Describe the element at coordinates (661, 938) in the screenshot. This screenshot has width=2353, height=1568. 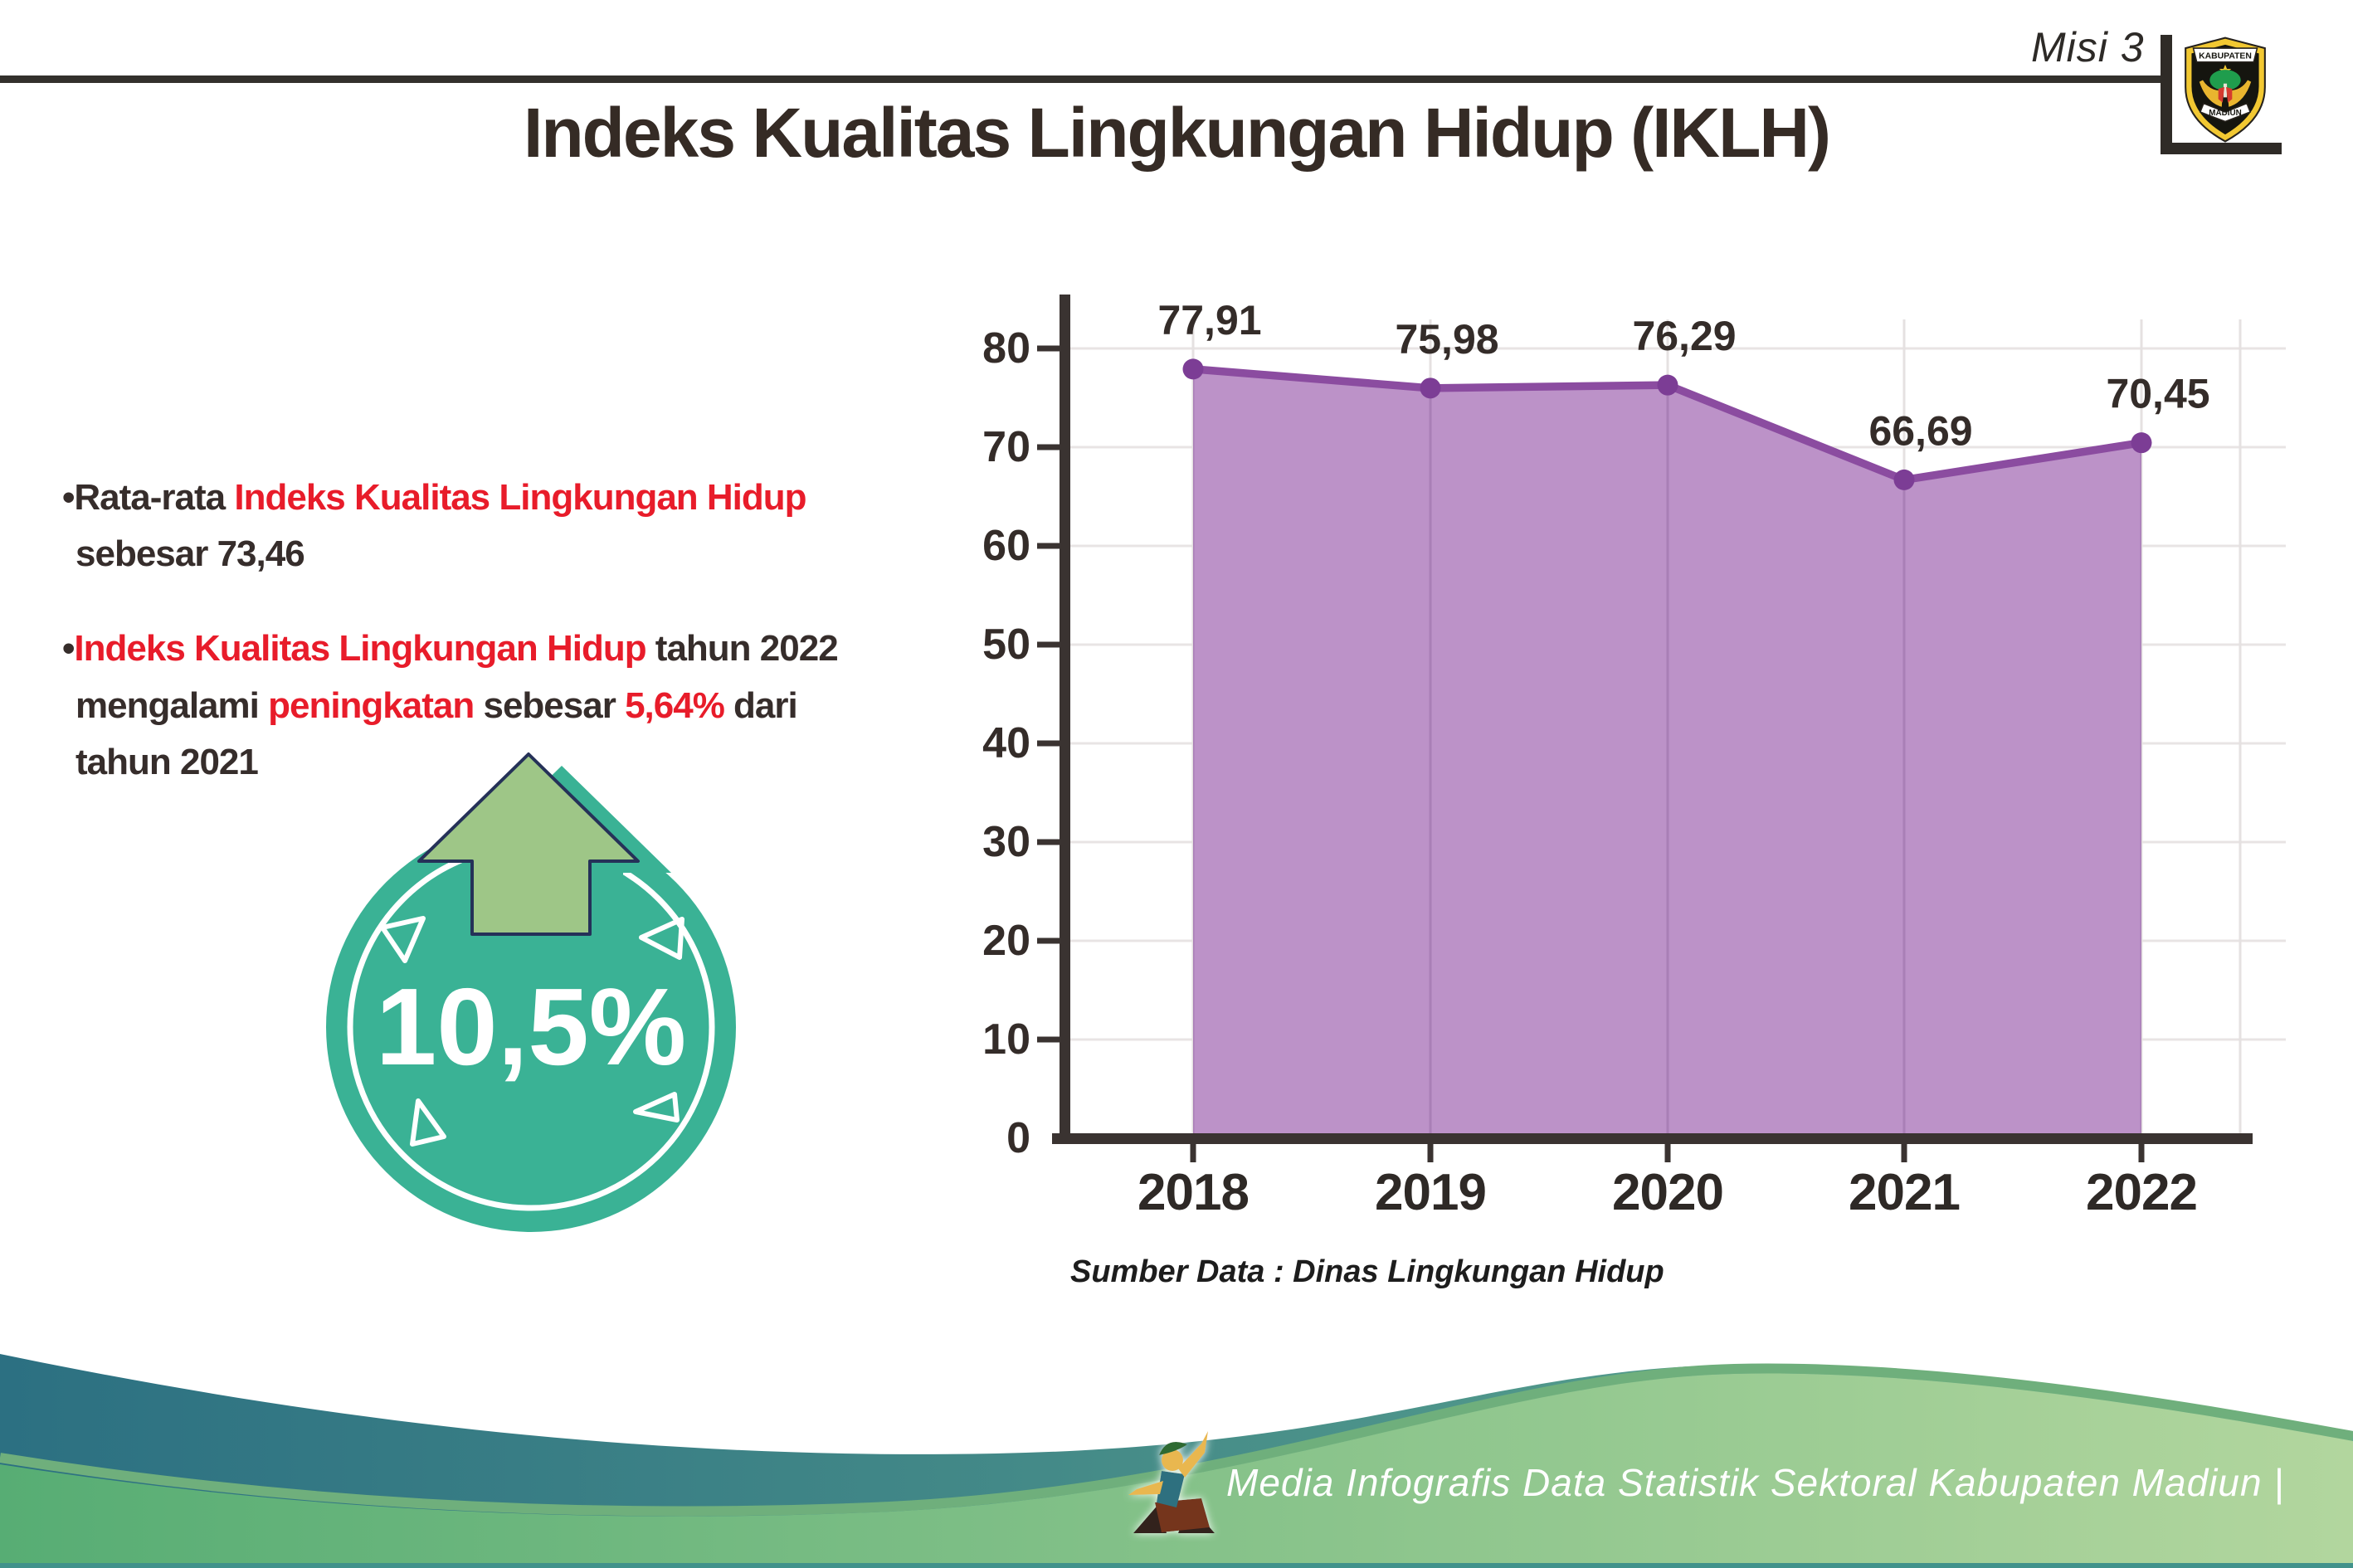
I see `badge-accent-triangle-upper-right` at that location.